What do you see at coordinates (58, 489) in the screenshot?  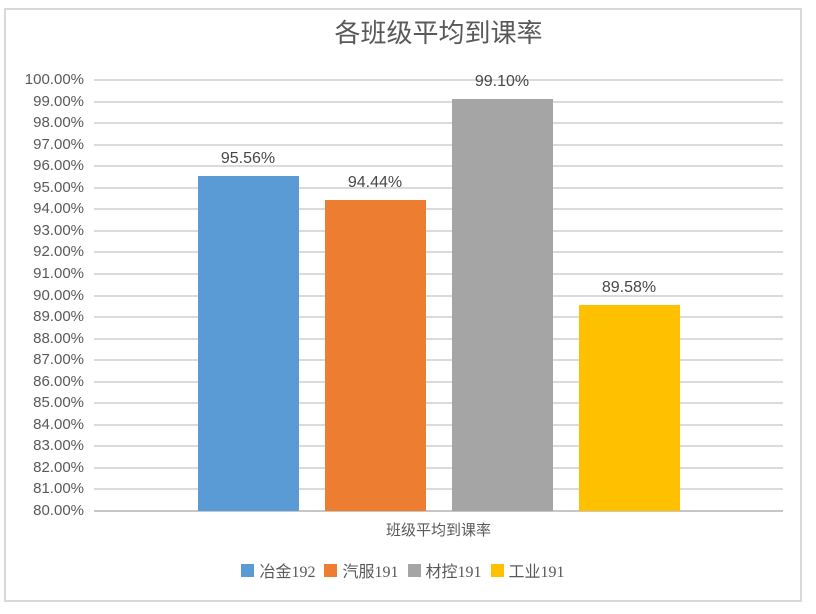 I see `y-axis-tick-label: 81.00%` at bounding box center [58, 489].